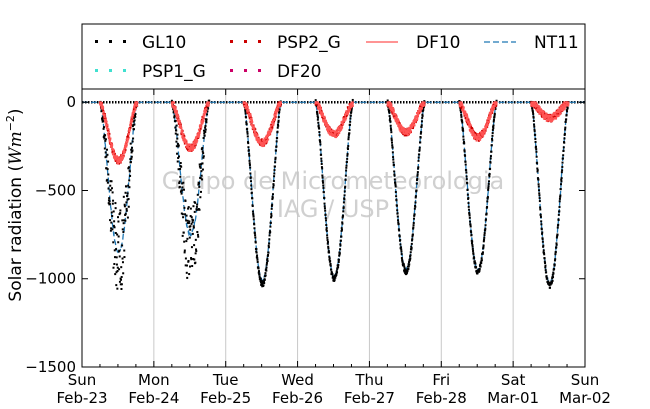 The width and height of the screenshot is (650, 409). Describe the element at coordinates (71, 102) in the screenshot. I see `y-tick-label: 0` at that location.